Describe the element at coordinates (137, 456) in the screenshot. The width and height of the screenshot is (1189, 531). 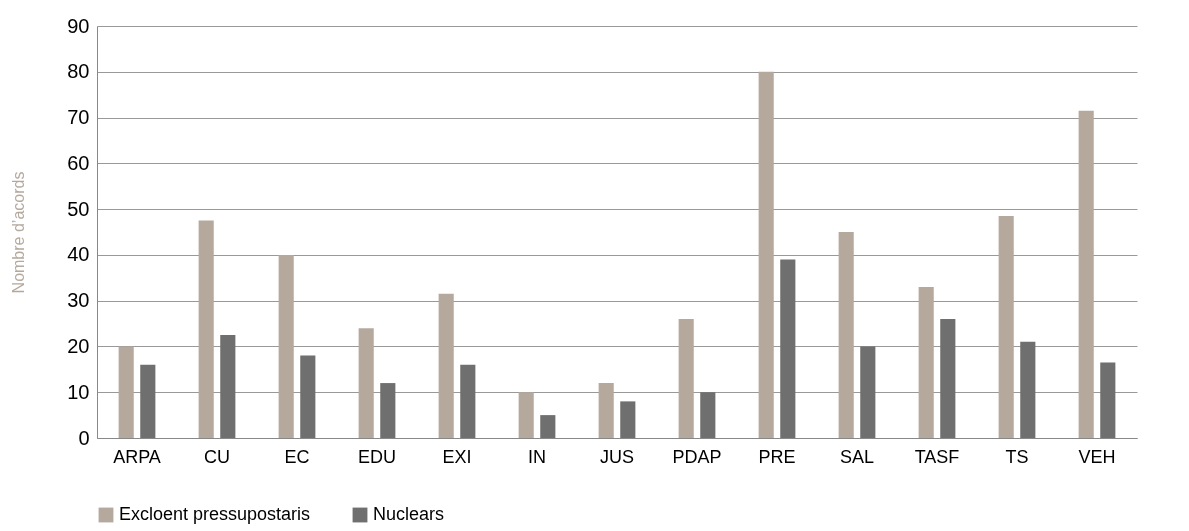
I see `x-tick-label: ARPA` at that location.